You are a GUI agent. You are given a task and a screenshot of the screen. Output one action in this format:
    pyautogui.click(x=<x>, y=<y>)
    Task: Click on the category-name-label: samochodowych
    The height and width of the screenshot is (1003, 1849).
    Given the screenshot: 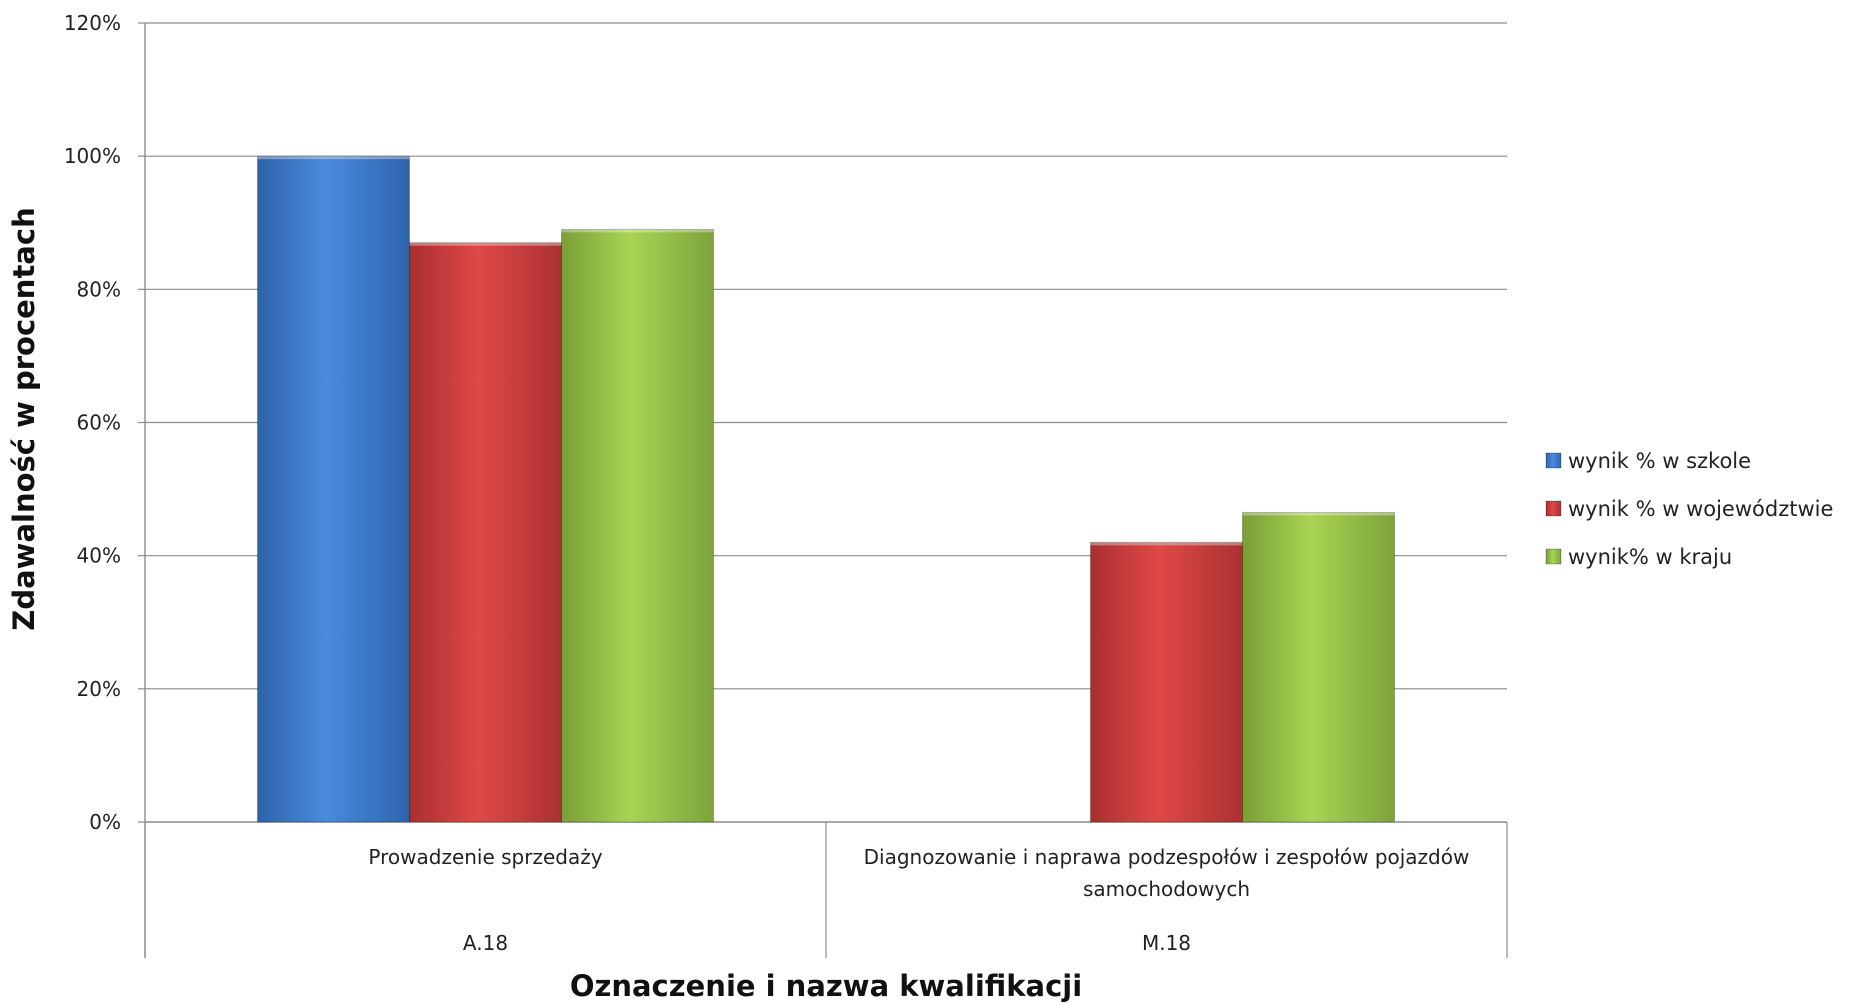 What is the action you would take?
    pyautogui.click(x=1166, y=889)
    